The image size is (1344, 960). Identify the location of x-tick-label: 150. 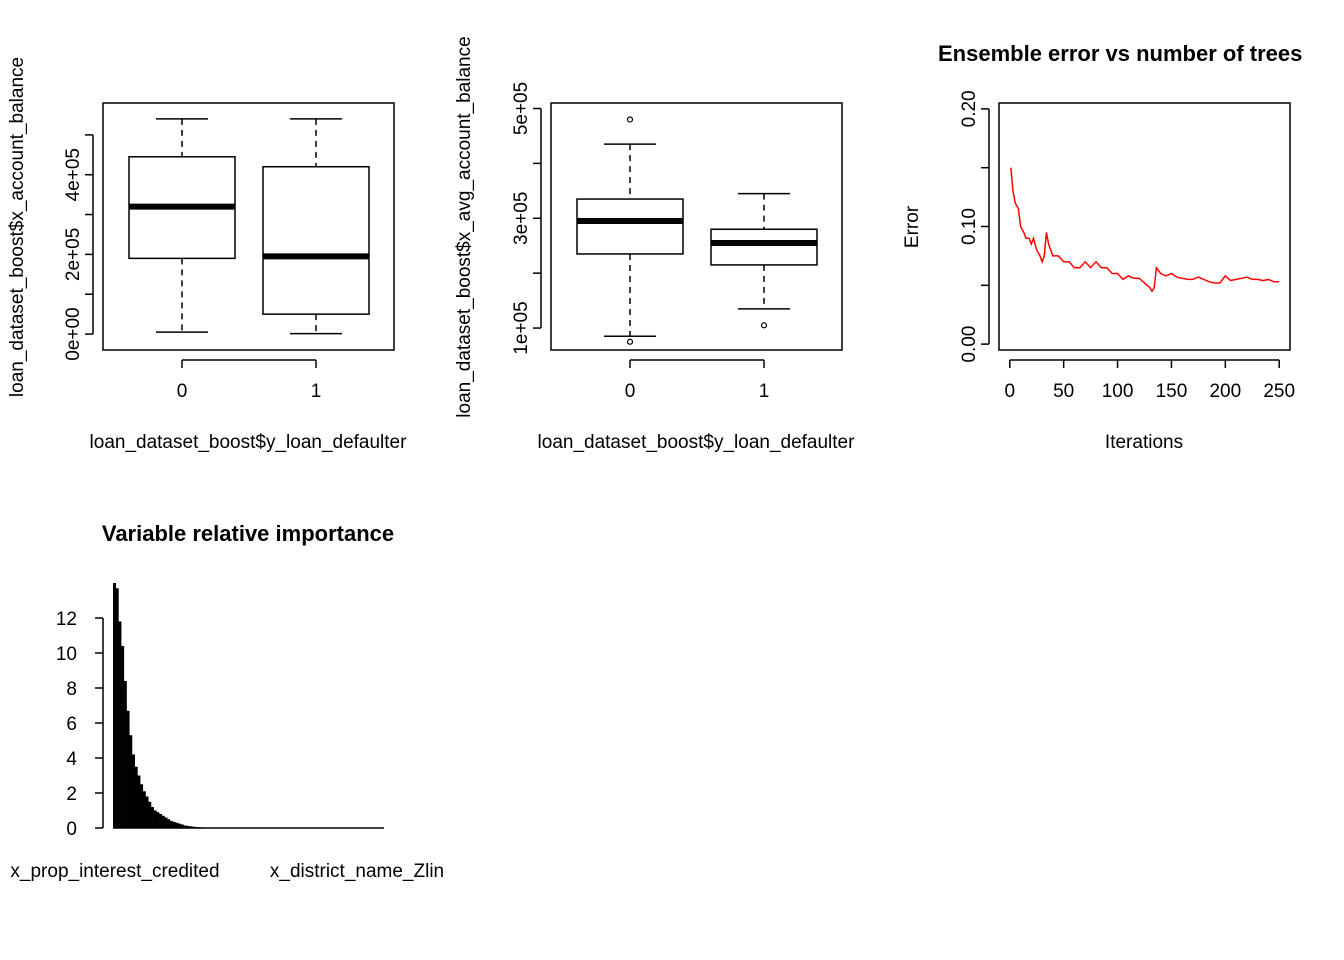
(1172, 391).